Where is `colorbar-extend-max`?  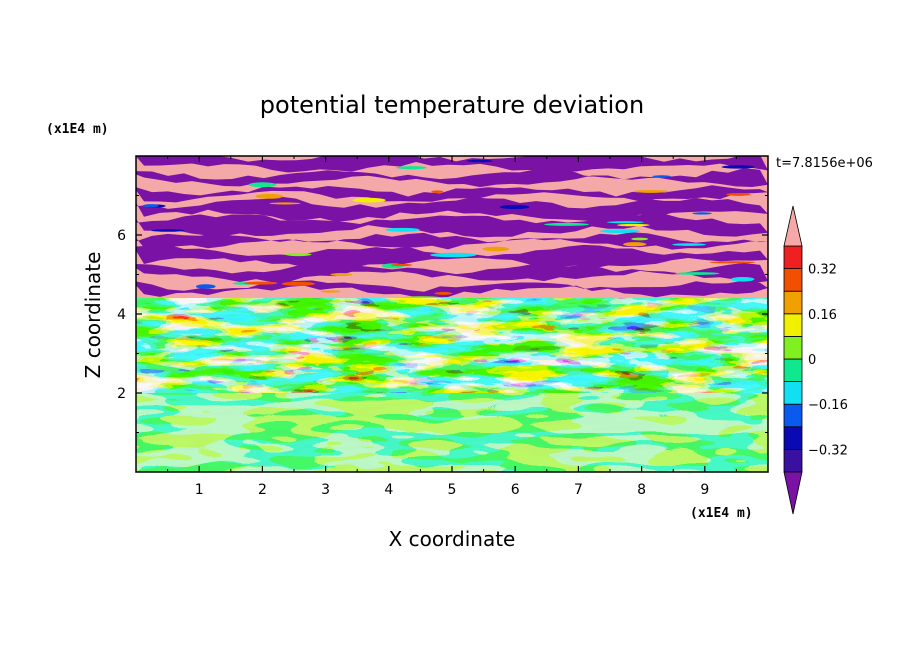
colorbar-extend-max is located at coordinates (793, 226).